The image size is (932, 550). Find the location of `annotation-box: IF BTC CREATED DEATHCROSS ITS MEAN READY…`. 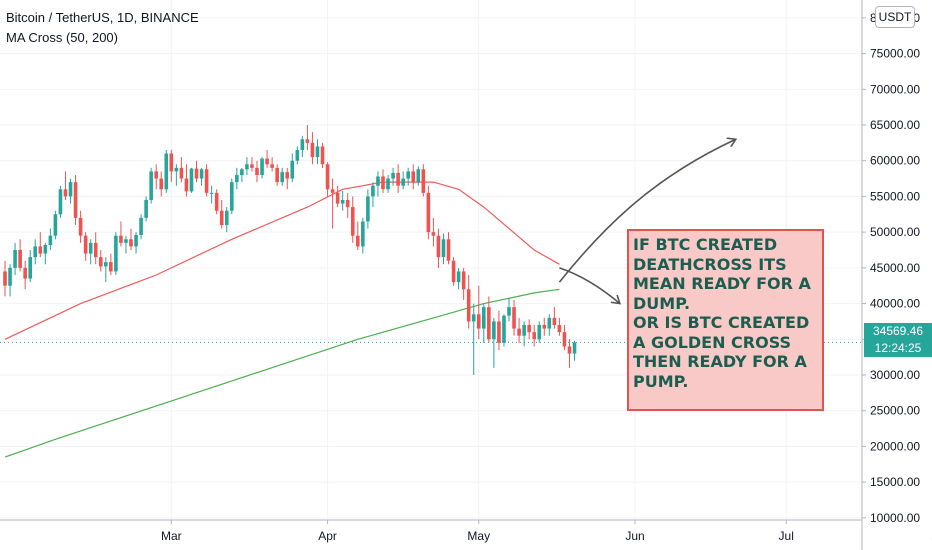

annotation-box: IF BTC CREATED DEATHCROSS ITS MEAN READY… is located at coordinates (725, 320).